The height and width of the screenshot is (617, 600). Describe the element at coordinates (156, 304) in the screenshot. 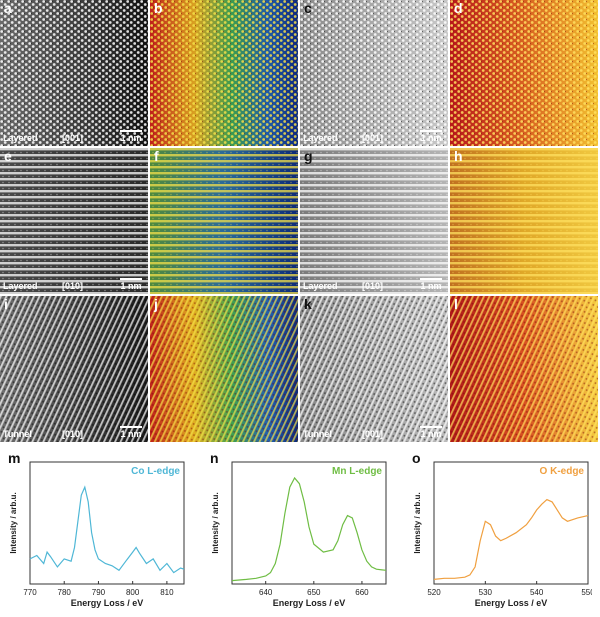

I see `panel-letter: j` at that location.